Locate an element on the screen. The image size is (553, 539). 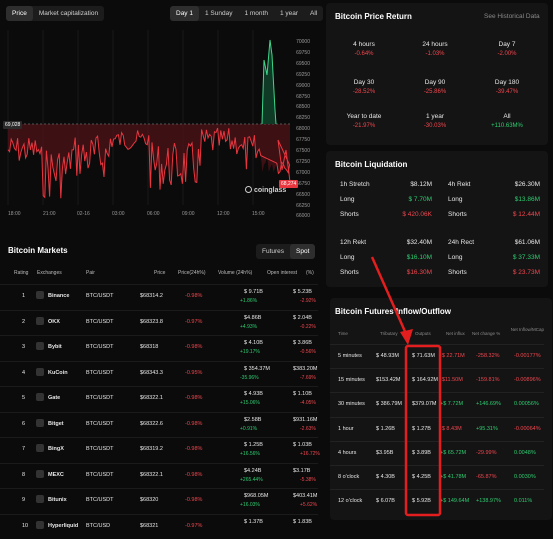
annotation-arrow is located at coordinates (389, 296).